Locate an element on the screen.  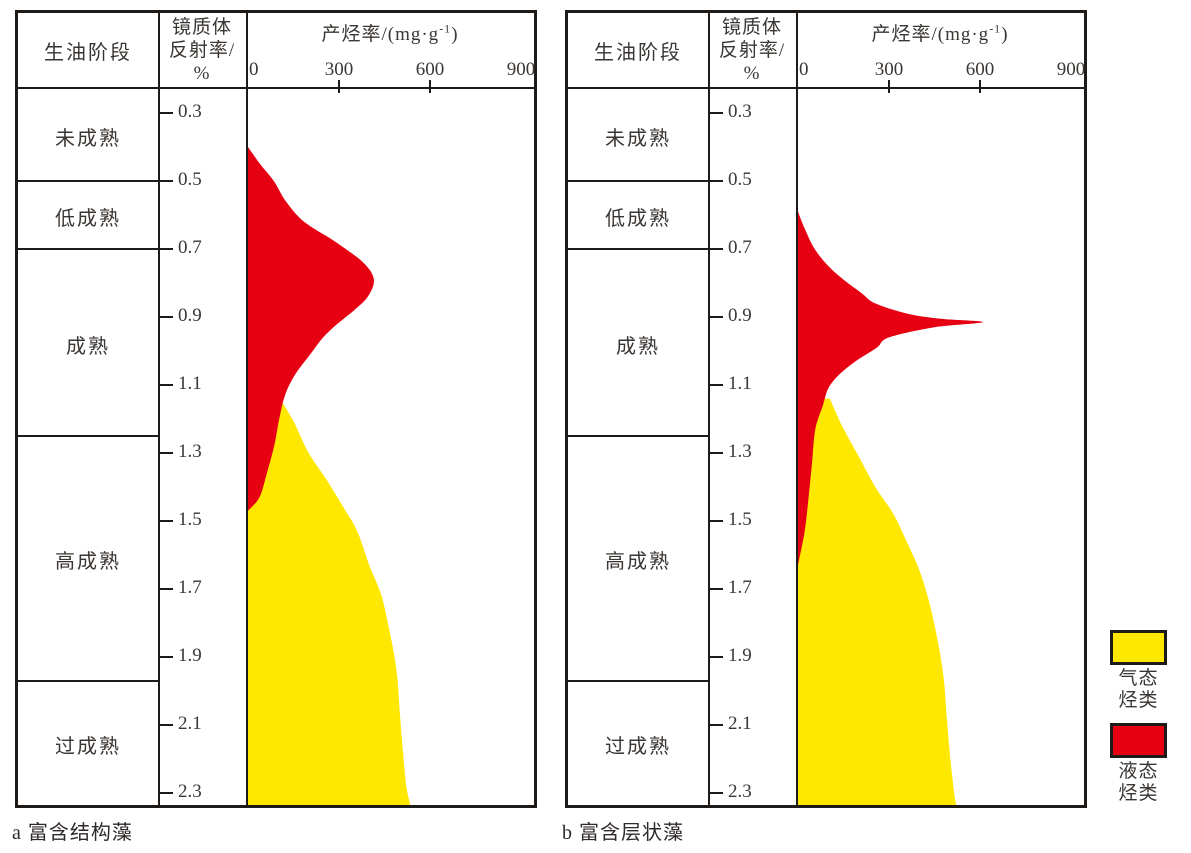
ro-tick-label: 2.3 is located at coordinates (190, 791).